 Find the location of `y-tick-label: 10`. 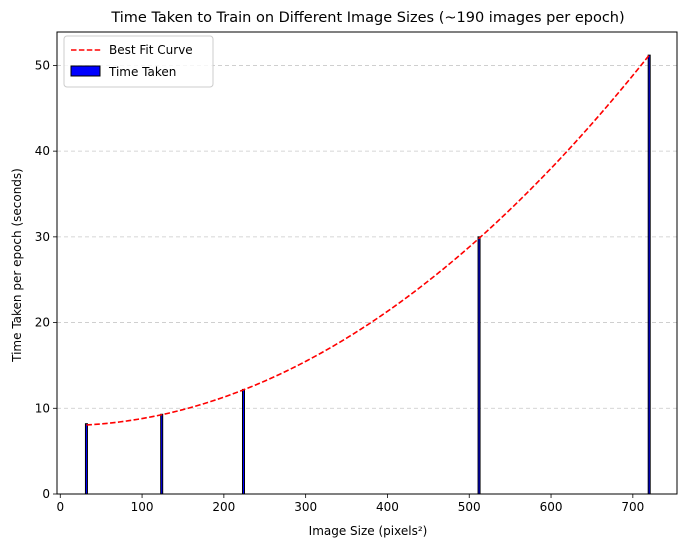

y-tick-label: 10 is located at coordinates (42, 408).